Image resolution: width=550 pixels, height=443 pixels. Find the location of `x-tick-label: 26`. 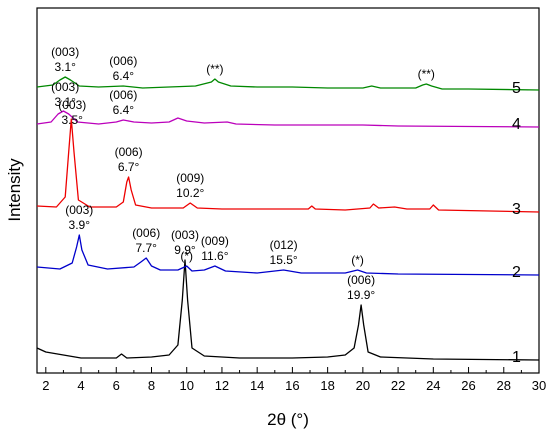

x-tick-label: 26 is located at coordinates (468, 385).